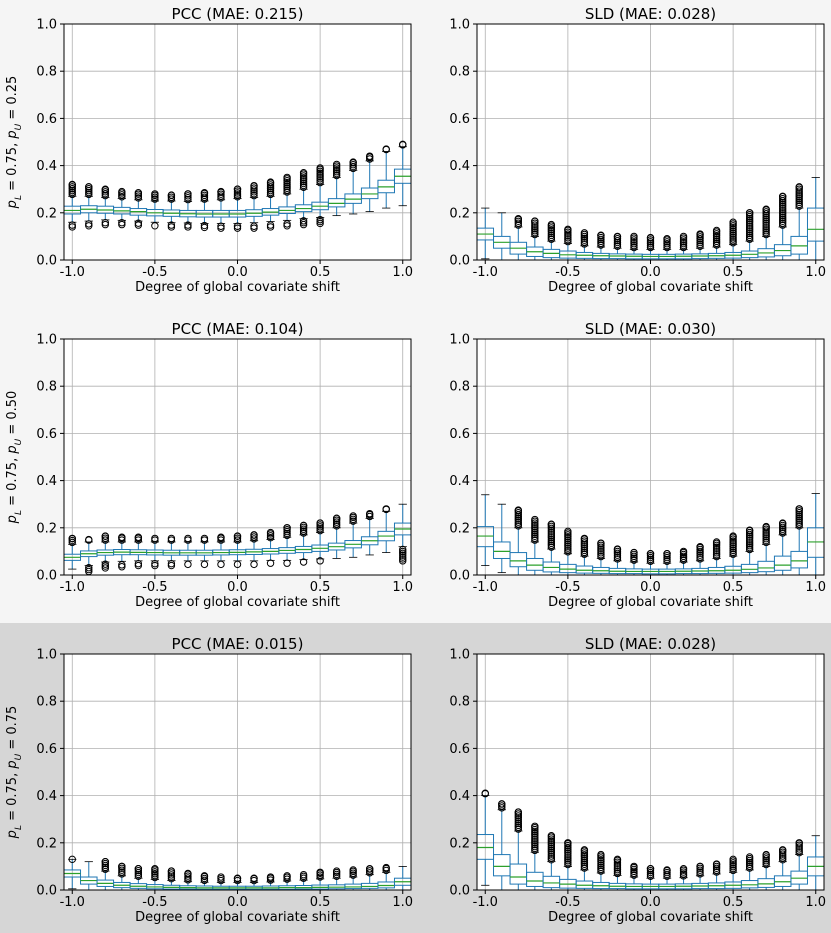 The width and height of the screenshot is (831, 933). Describe the element at coordinates (237, 287) in the screenshot. I see `x-axis-label: Degree of global covariate shift` at that location.